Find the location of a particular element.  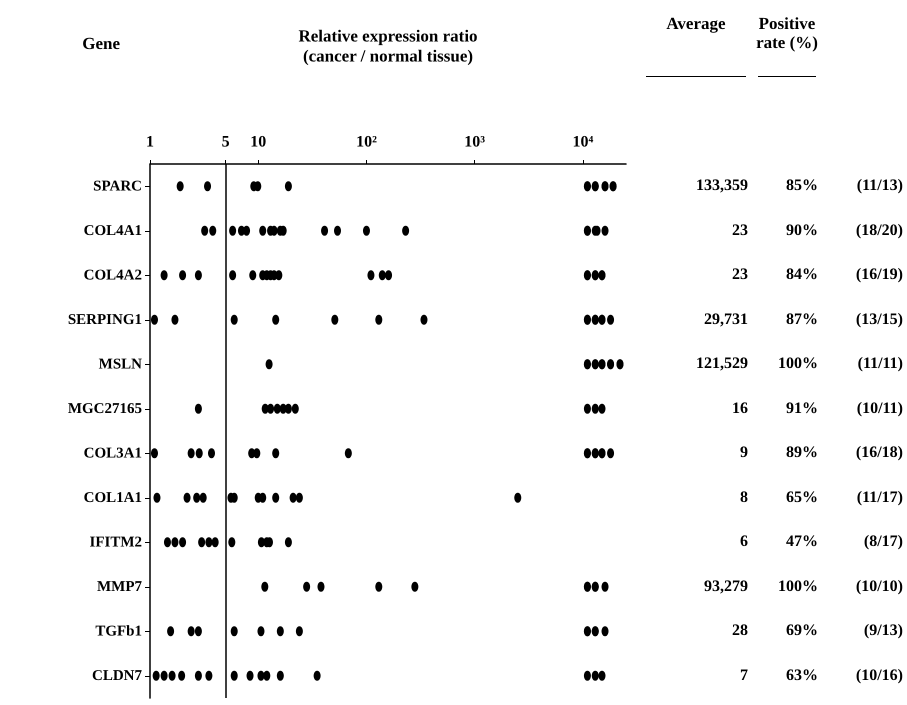

text: 8 is located at coordinates (744, 498).